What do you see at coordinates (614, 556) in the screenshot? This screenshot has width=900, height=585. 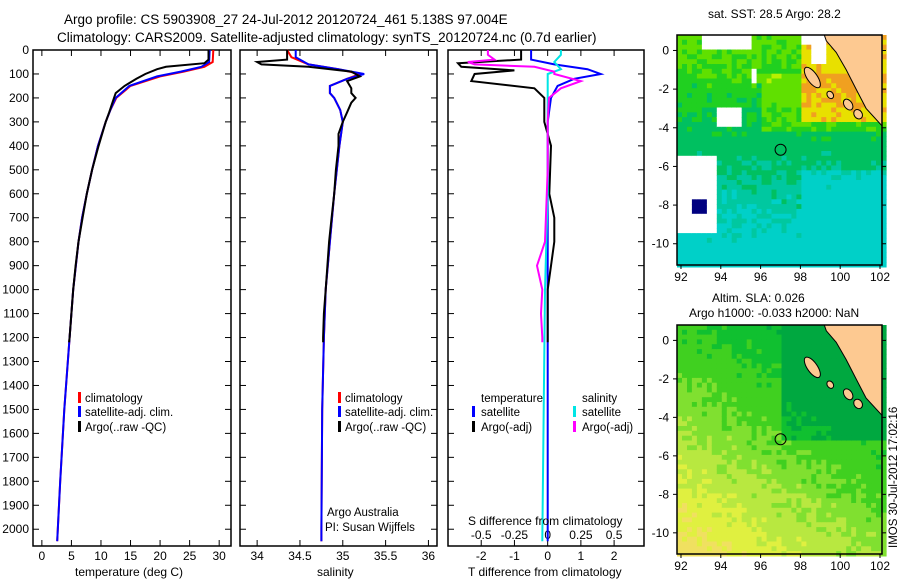 I see `x-tick-label: 2` at bounding box center [614, 556].